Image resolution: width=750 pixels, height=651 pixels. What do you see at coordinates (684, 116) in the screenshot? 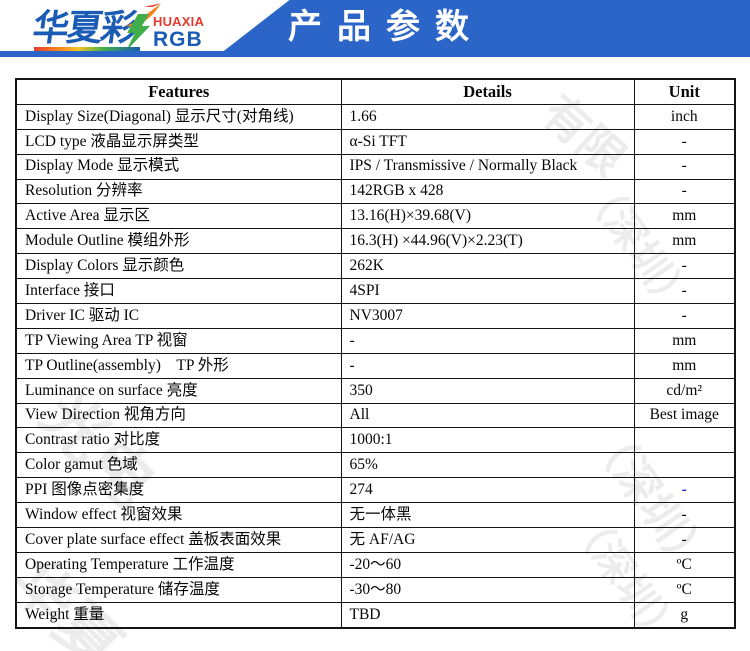
I see `unit-cell: inch` at bounding box center [684, 116].